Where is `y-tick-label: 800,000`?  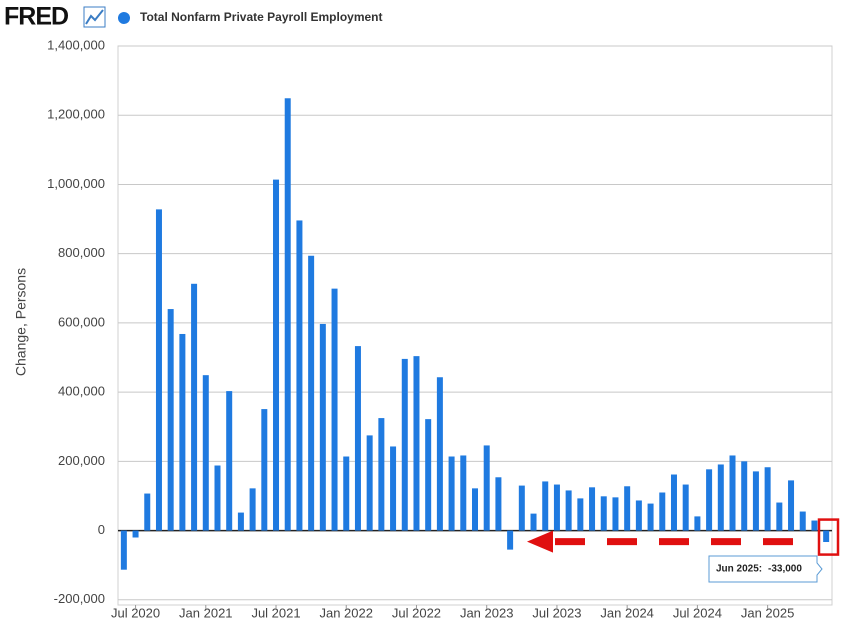 y-tick-label: 800,000 is located at coordinates (81, 252).